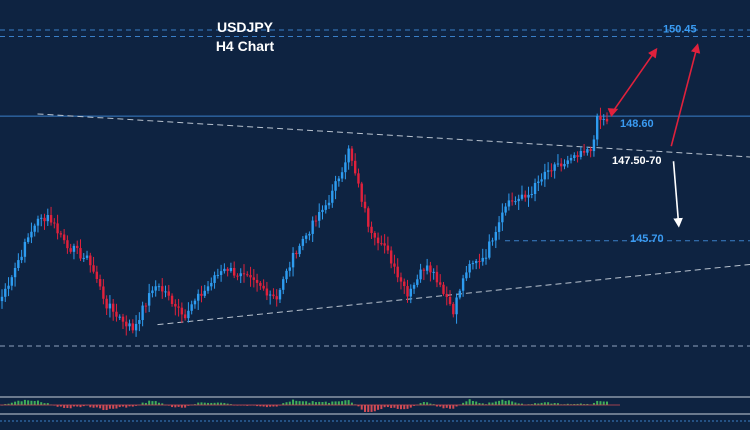 The width and height of the screenshot is (750, 430). Describe the element at coordinates (245, 46) in the screenshot. I see `chart-subtitle: H4 Chart` at that location.